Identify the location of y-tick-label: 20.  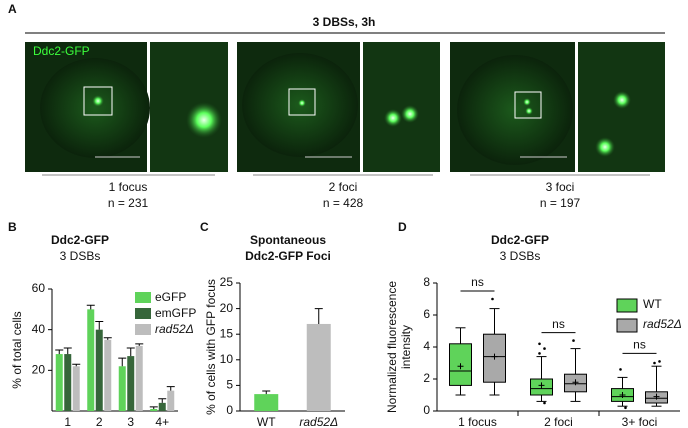
(39, 370).